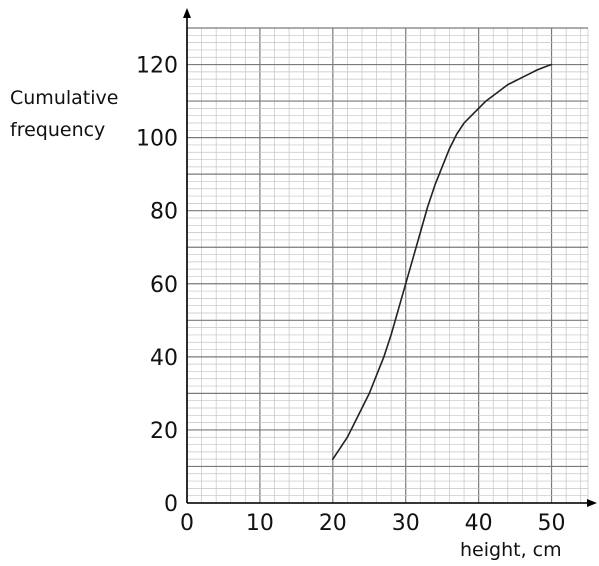  What do you see at coordinates (64, 98) in the screenshot?
I see `y-axis-label-line-1: Cumulative` at bounding box center [64, 98].